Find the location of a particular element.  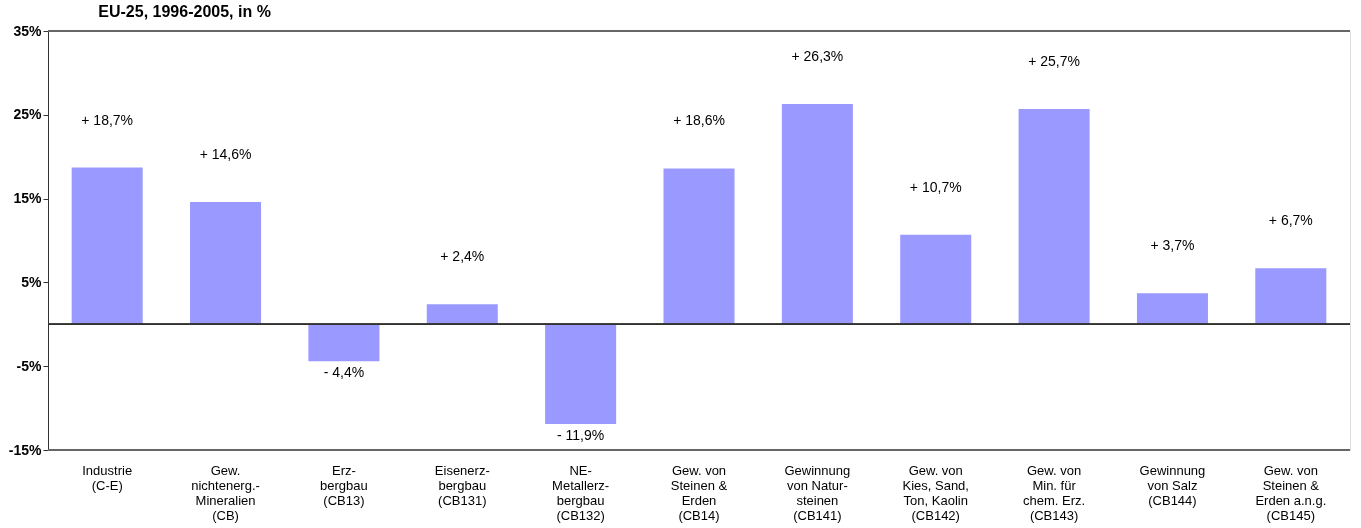

x-tick-label: Eisenerz- bergbau (CB131) is located at coordinates (462, 485).